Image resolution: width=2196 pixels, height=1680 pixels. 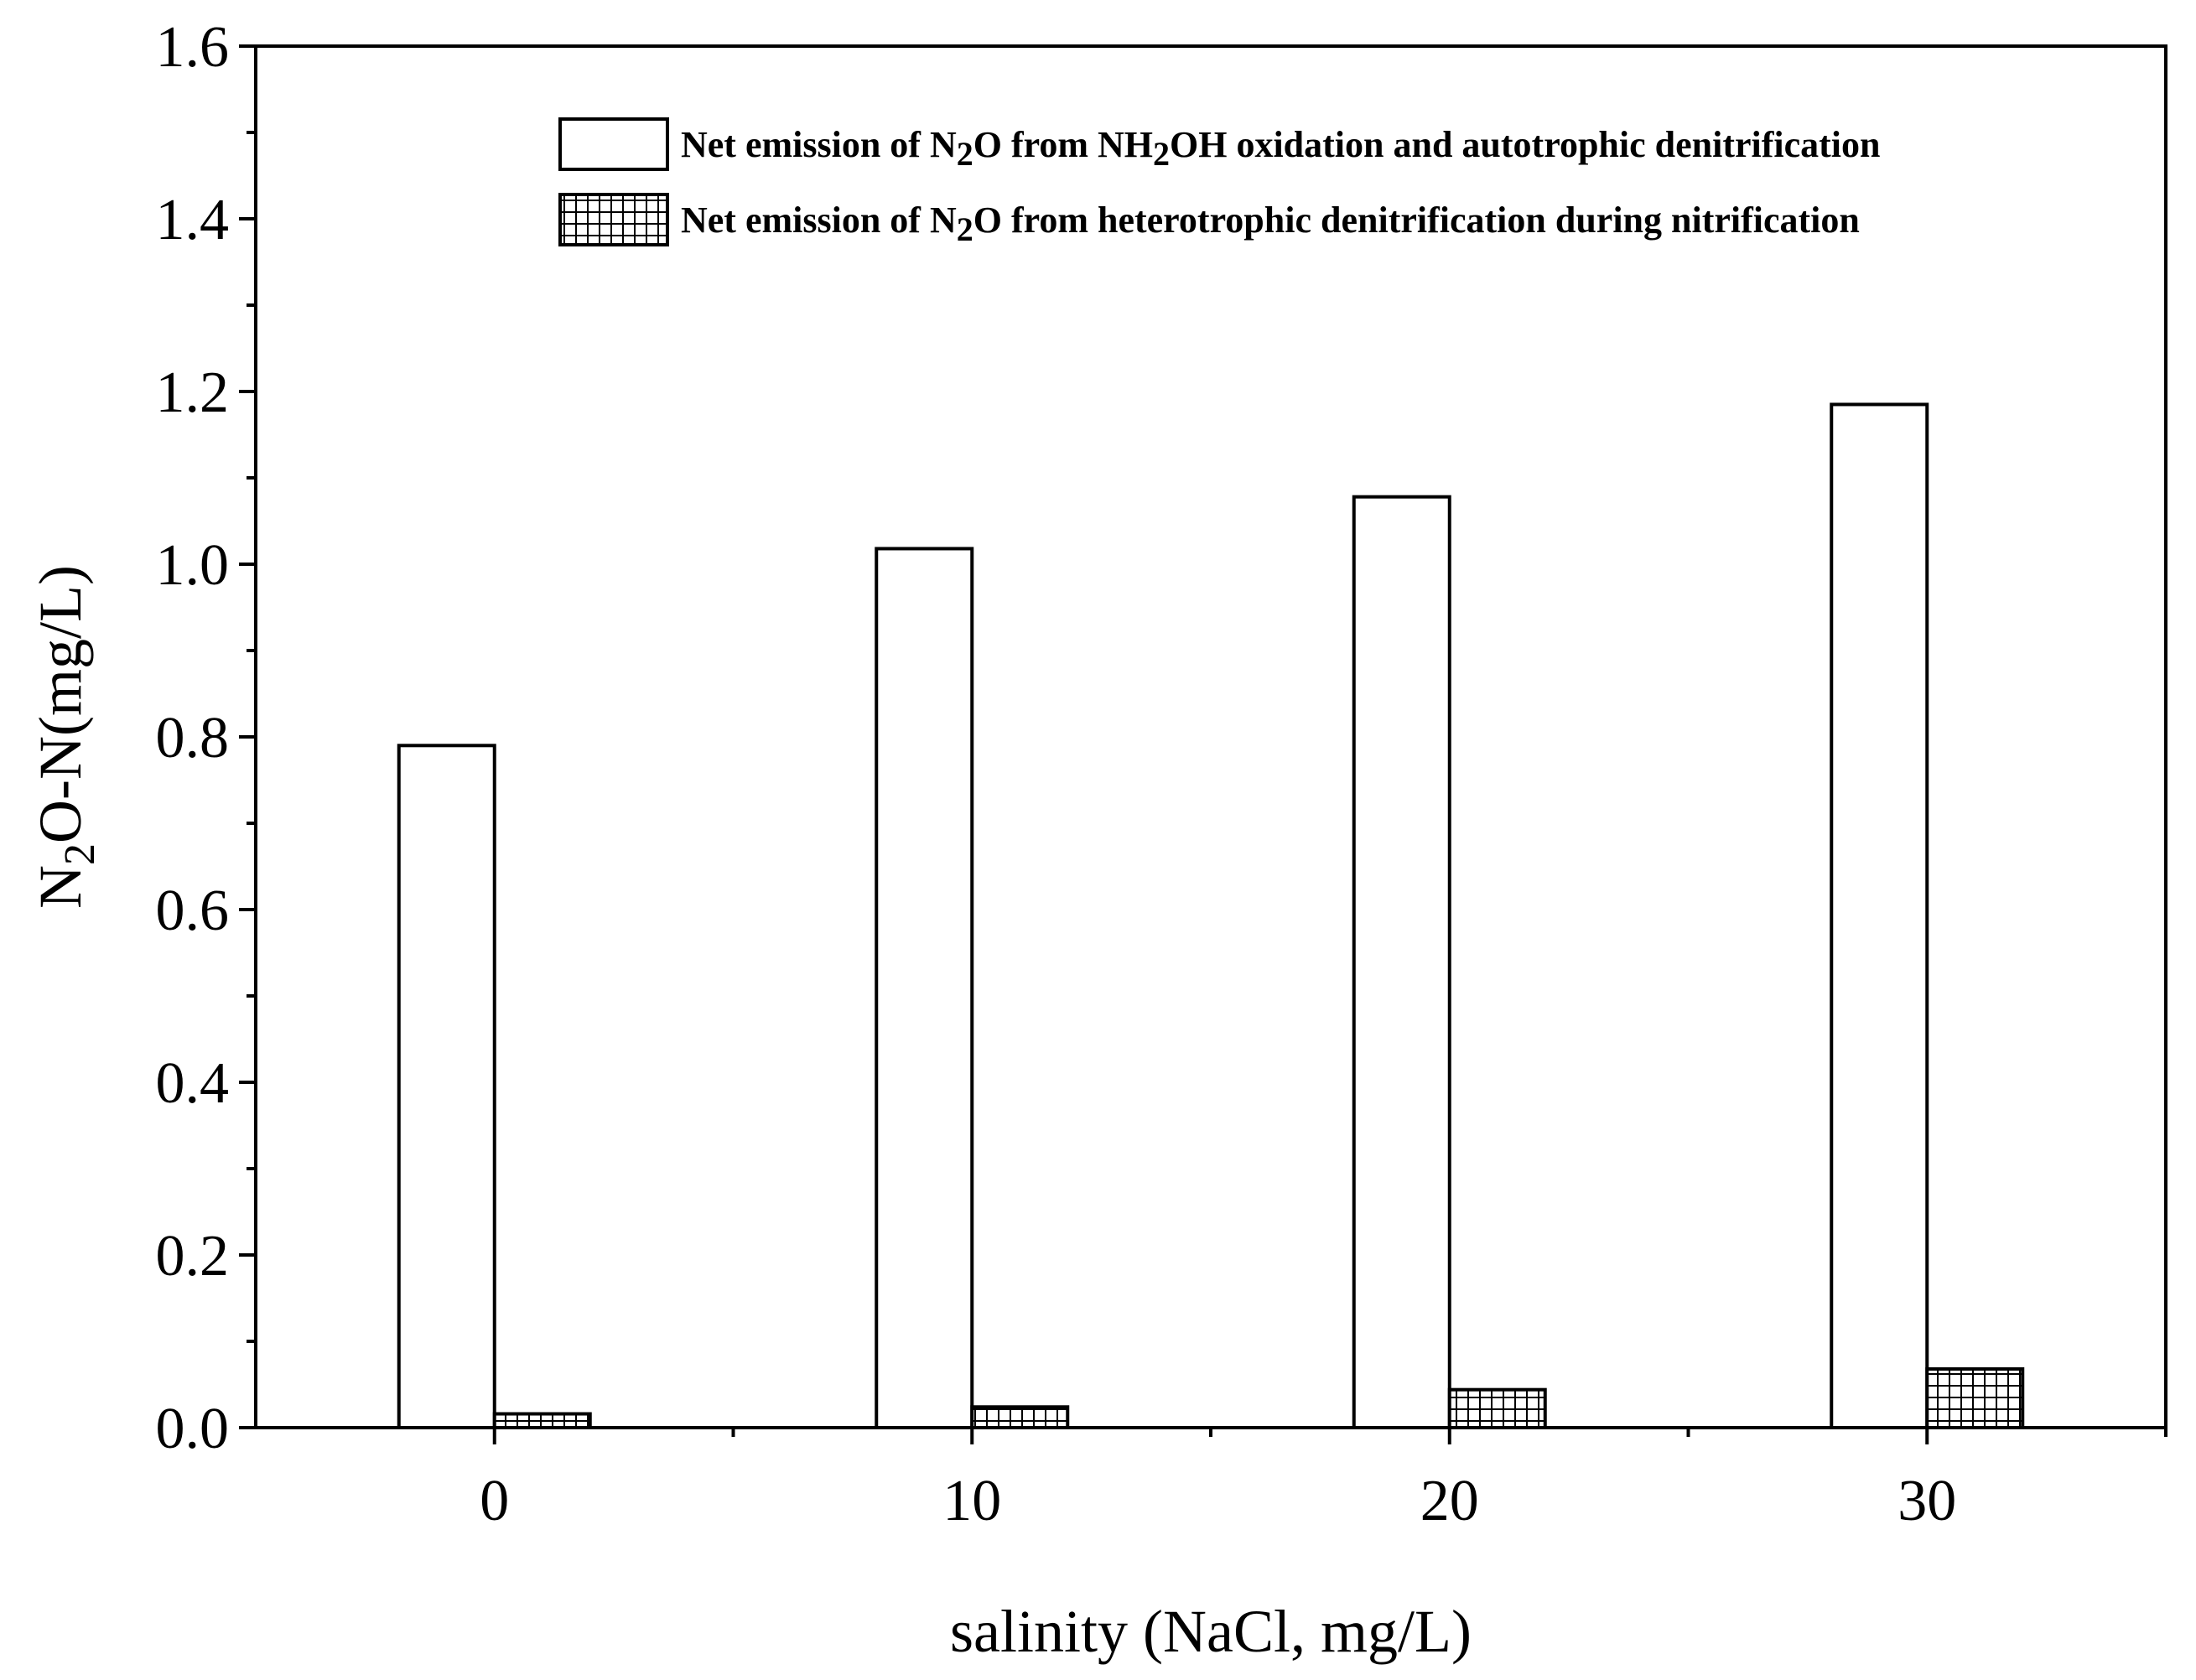 I want to click on x-tick-label: 10, so click(x=972, y=1501).